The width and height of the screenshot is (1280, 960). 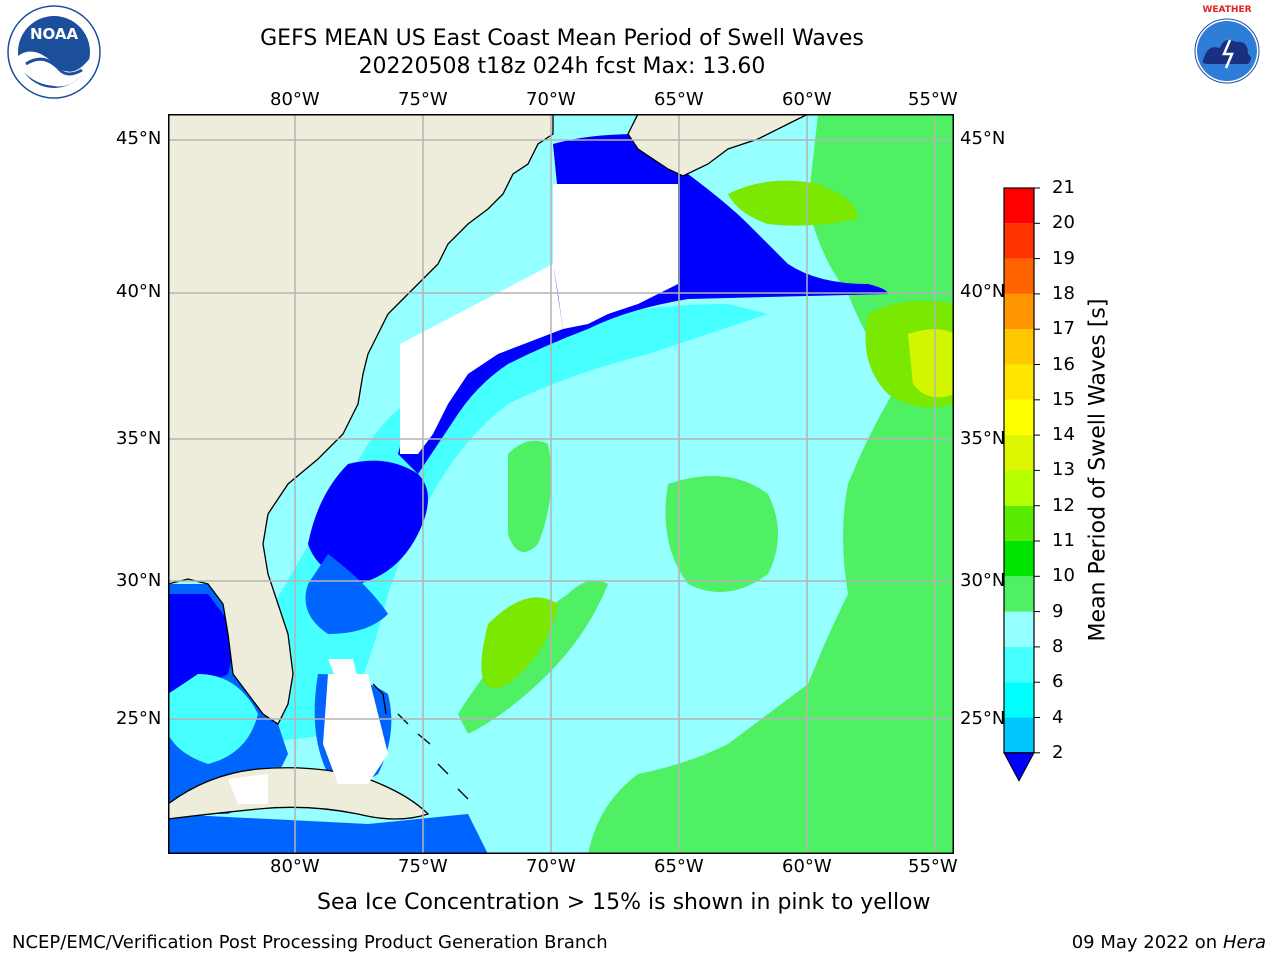 I want to click on lat-tick-right-40n: 40°N, so click(x=983, y=291).